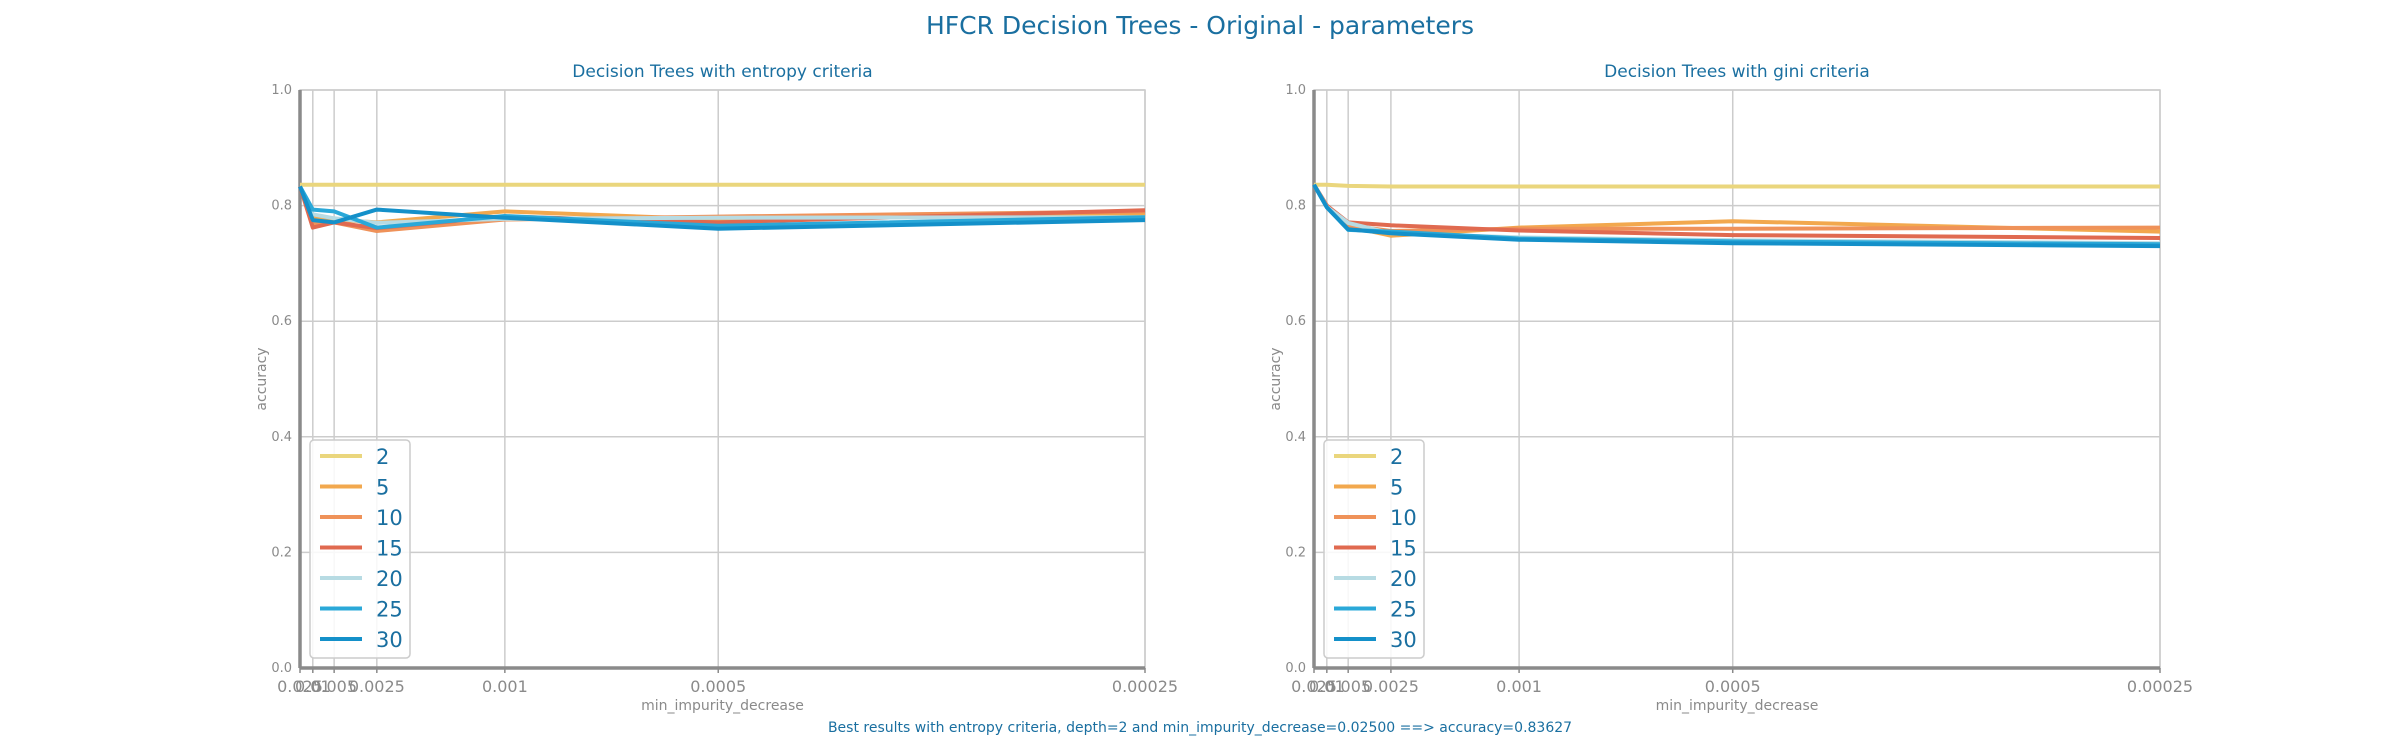 Image resolution: width=2400 pixels, height=750 pixels. I want to click on chart-title: Decision Trees with gini criteria, so click(1737, 72).